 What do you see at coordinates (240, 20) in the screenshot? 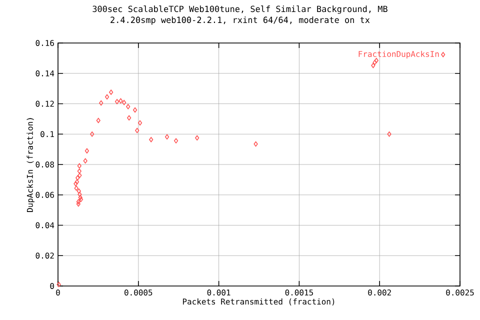
I see `chart-subtitle: 2.4.20smp web100-2.2.1, rxint 64/64, moderate on tx` at bounding box center [240, 20].